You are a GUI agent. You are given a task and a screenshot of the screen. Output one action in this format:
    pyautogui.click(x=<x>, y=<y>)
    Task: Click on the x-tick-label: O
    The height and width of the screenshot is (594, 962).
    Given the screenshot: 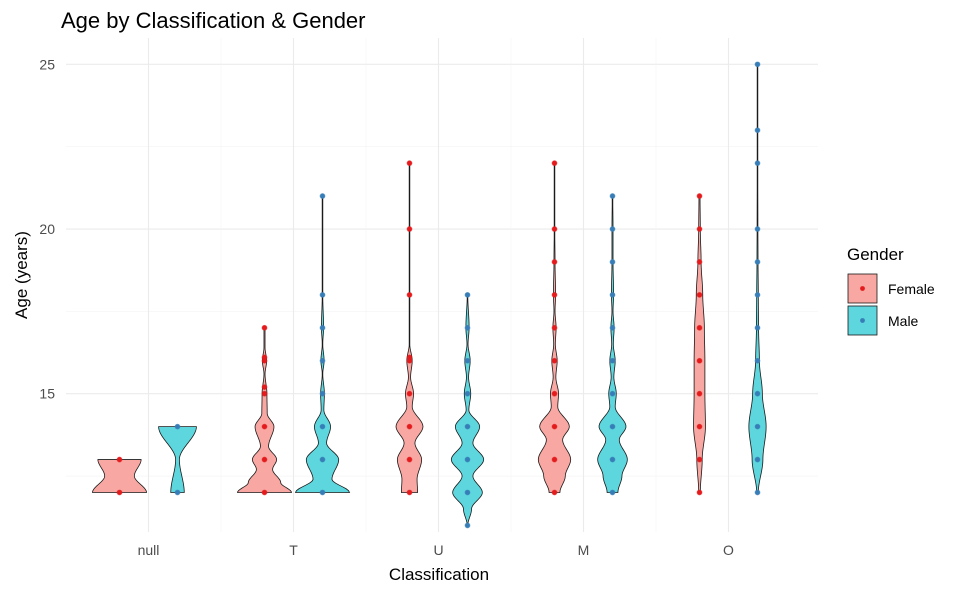 What is the action you would take?
    pyautogui.click(x=728, y=550)
    